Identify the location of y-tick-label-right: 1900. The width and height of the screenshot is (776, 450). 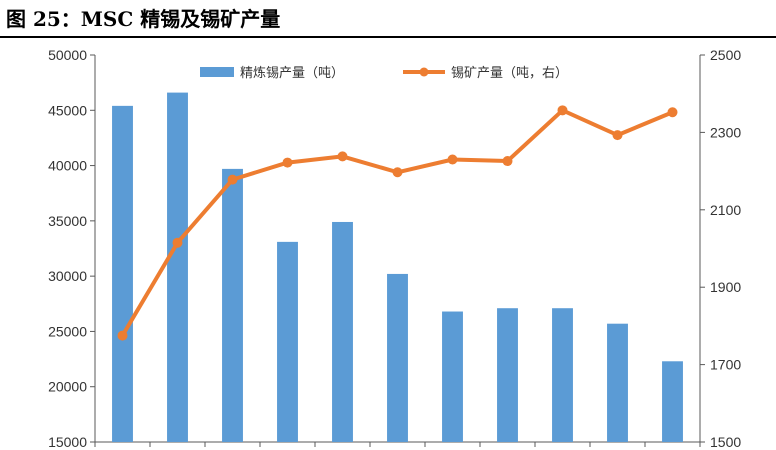
(725, 287).